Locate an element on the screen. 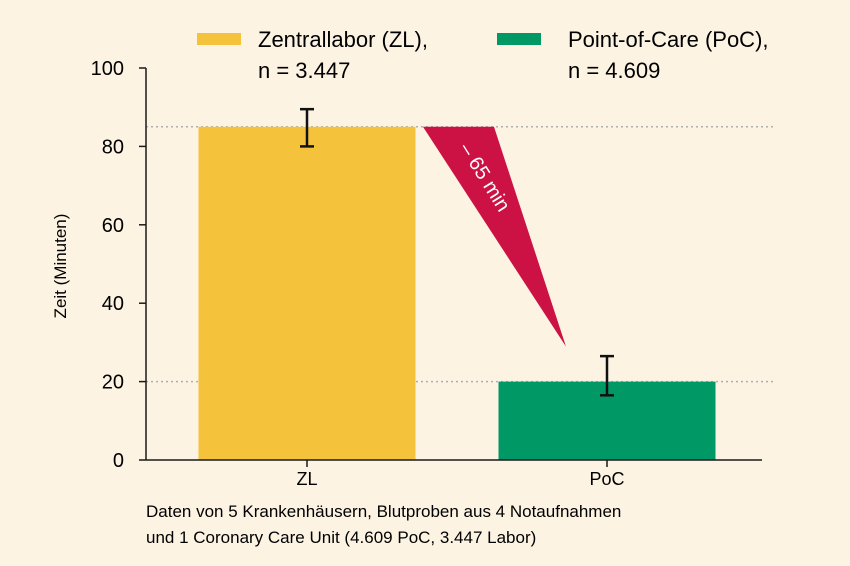 The width and height of the screenshot is (850, 566). y-axis-title: Zeit (Minuten) is located at coordinates (60, 266).